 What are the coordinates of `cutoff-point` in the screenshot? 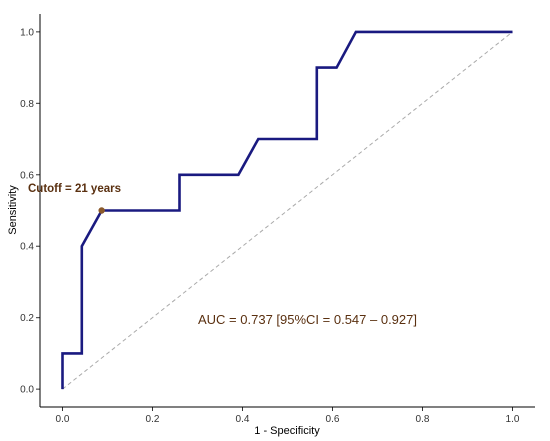 It's located at (101, 210).